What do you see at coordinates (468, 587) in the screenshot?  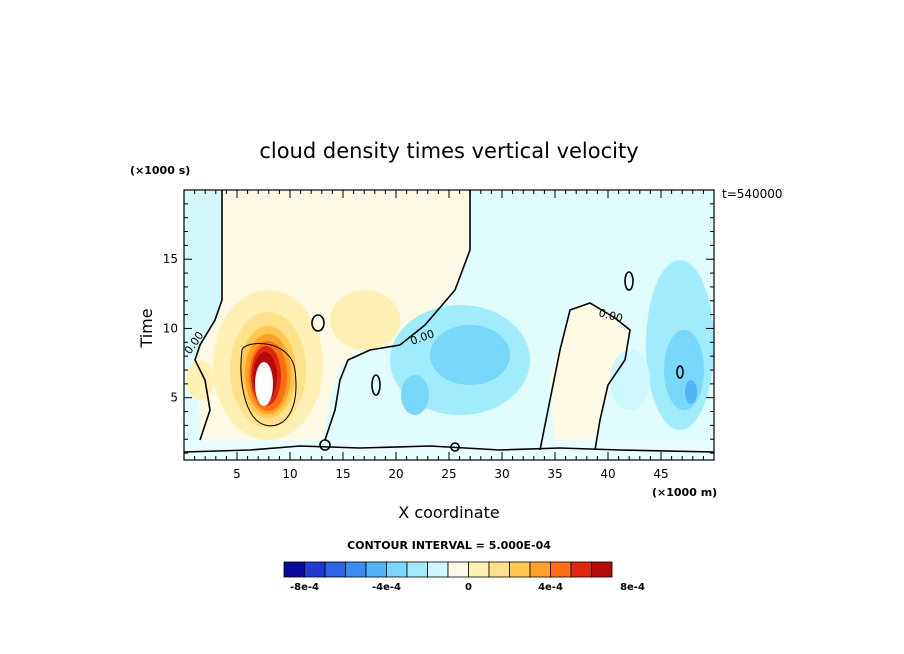 I see `colorbar-tick-label: 0` at bounding box center [468, 587].